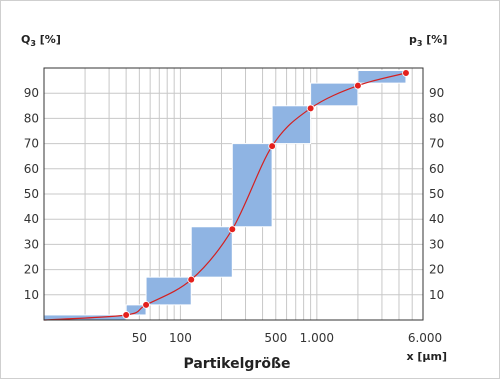 The image size is (500, 380). I want to click on y-tick-label-right: 30, so click(436, 244).